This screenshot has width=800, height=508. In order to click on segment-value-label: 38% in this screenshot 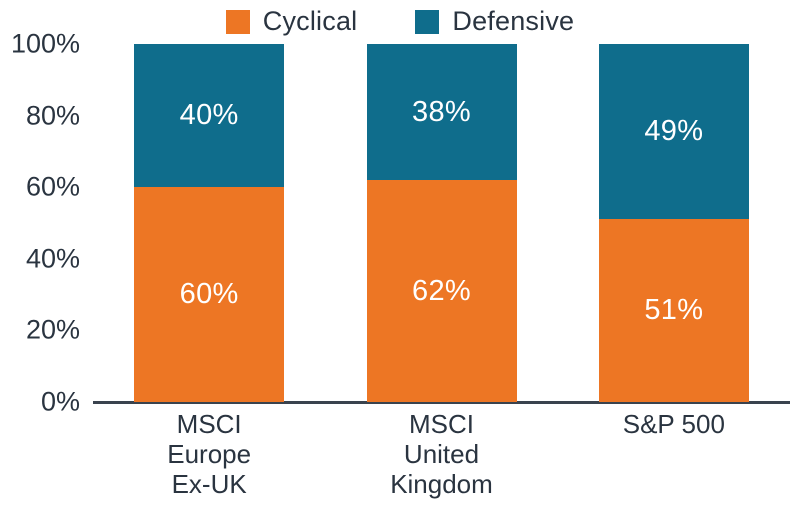, I will do `click(441, 111)`.